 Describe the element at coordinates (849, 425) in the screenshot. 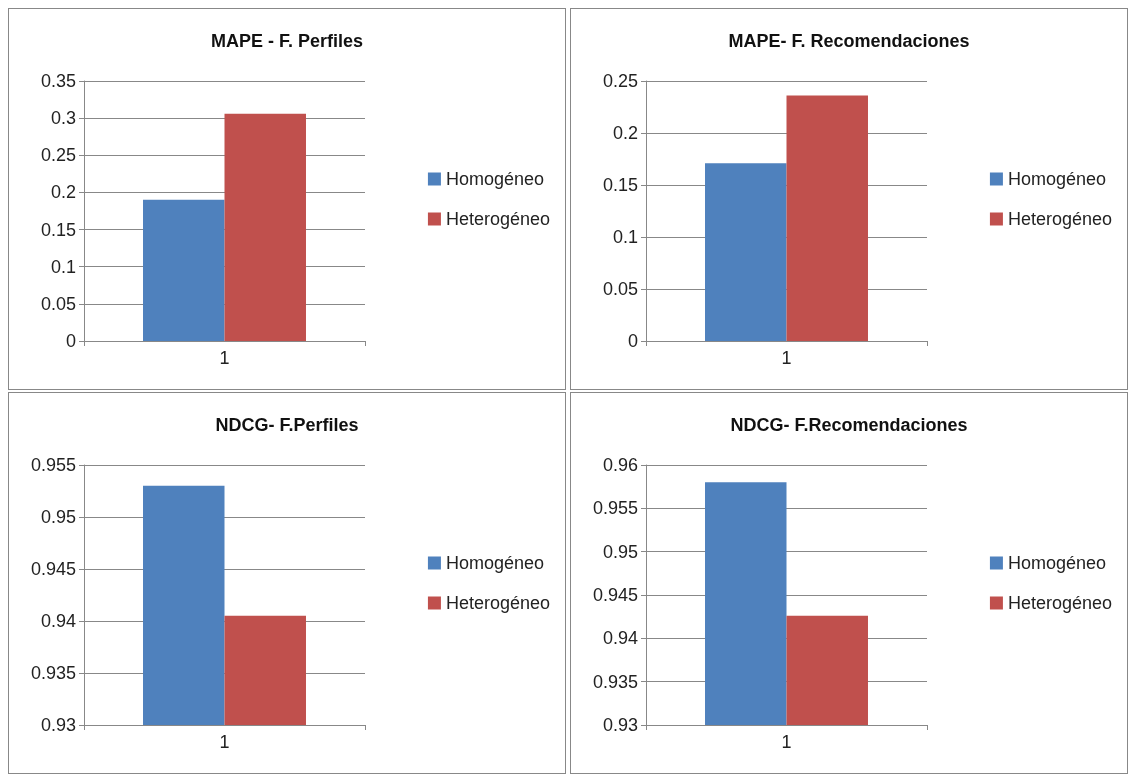

I see `chart-title: NDCG- F.Recomendaciones` at that location.